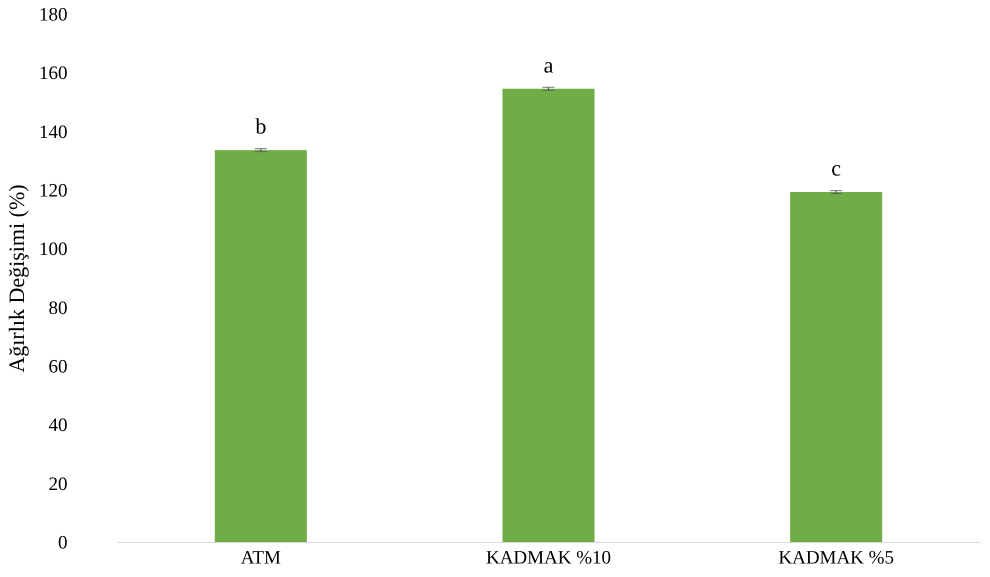 The width and height of the screenshot is (990, 577). Describe the element at coordinates (16, 278) in the screenshot. I see `y-axis-title: Ağırlık Değişimi (%)` at that location.